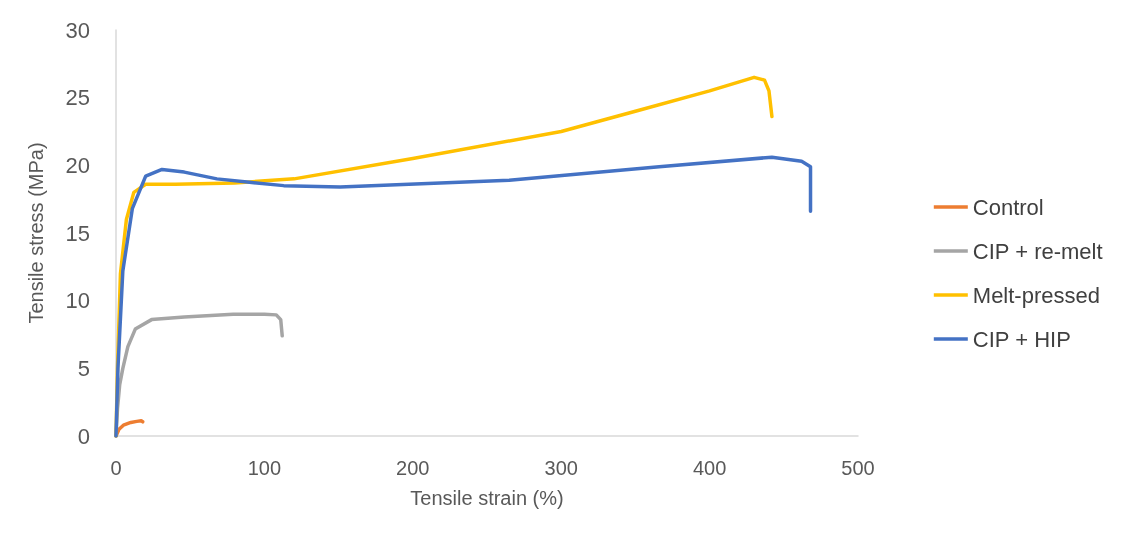 The width and height of the screenshot is (1128, 546). Describe the element at coordinates (1037, 251) in the screenshot. I see `legend-label: CIP + re-melt` at that location.